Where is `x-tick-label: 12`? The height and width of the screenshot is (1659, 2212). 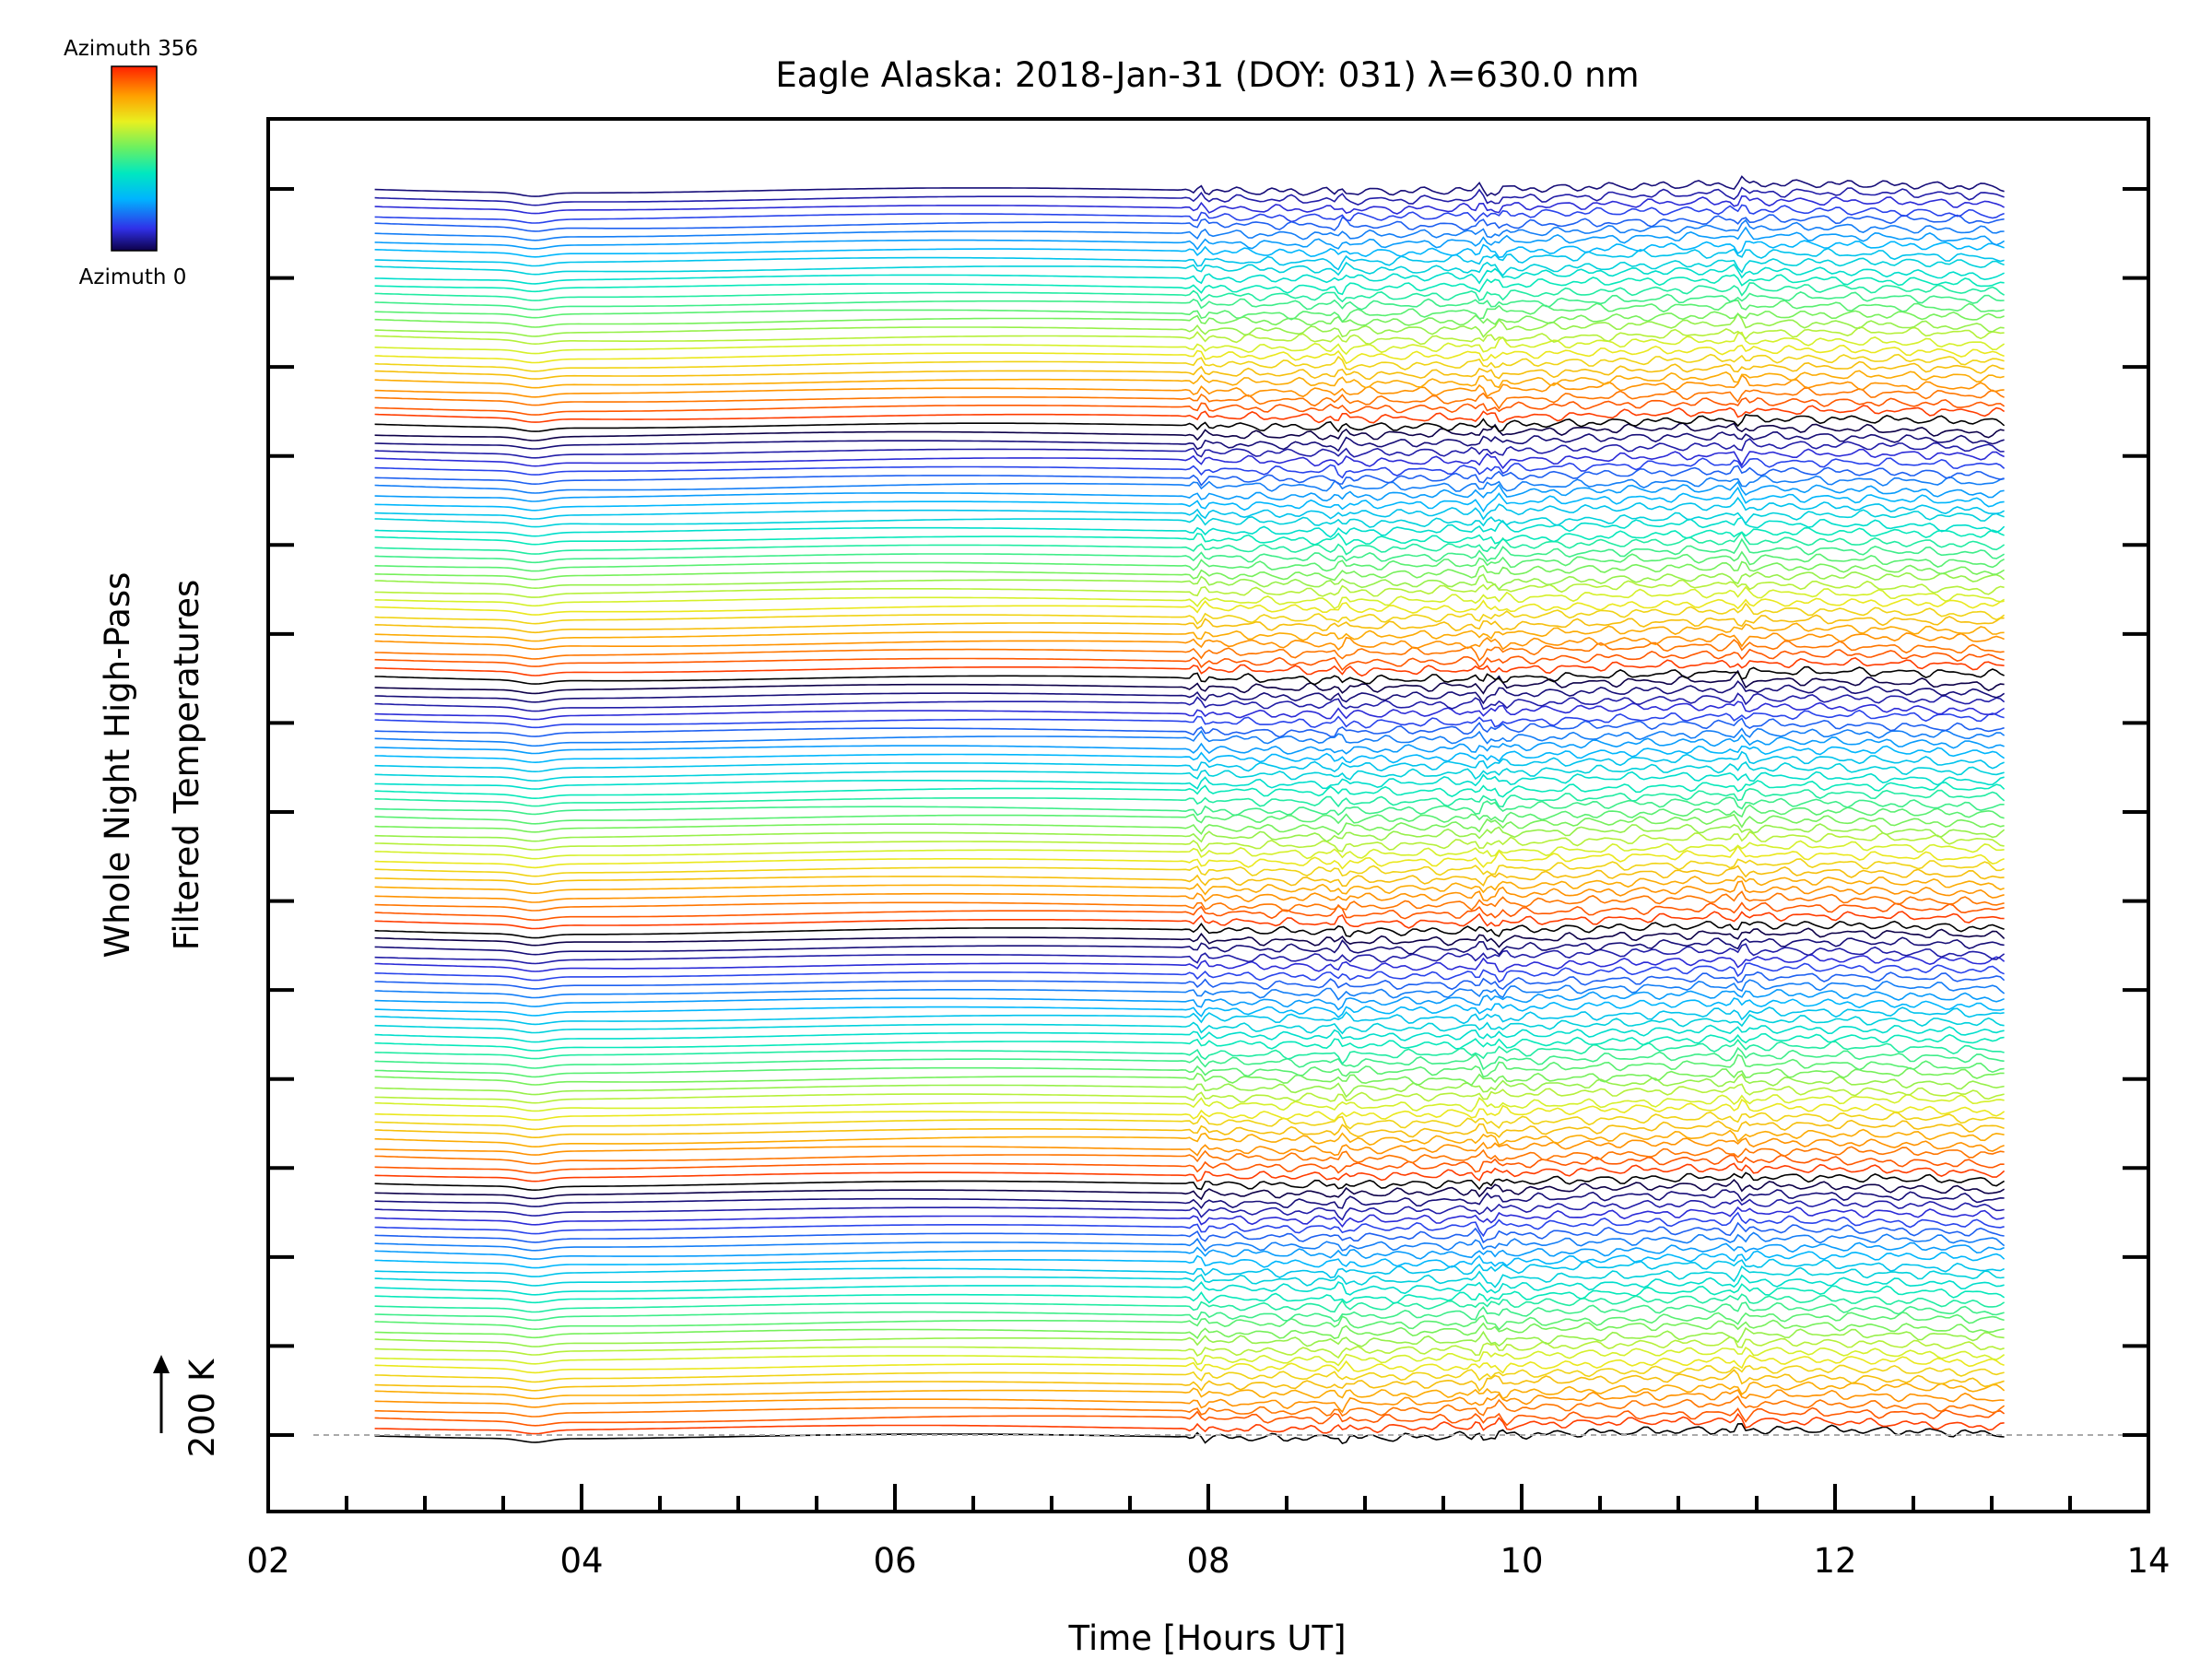 x-tick-label: 12 is located at coordinates (1834, 1561).